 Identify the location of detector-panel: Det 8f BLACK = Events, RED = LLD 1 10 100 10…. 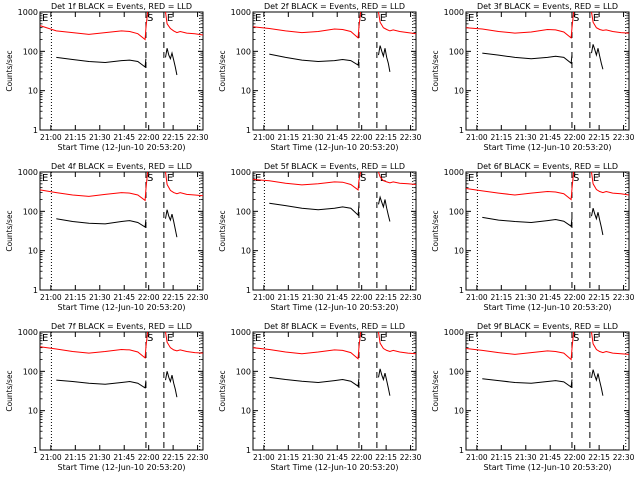
(320, 397).